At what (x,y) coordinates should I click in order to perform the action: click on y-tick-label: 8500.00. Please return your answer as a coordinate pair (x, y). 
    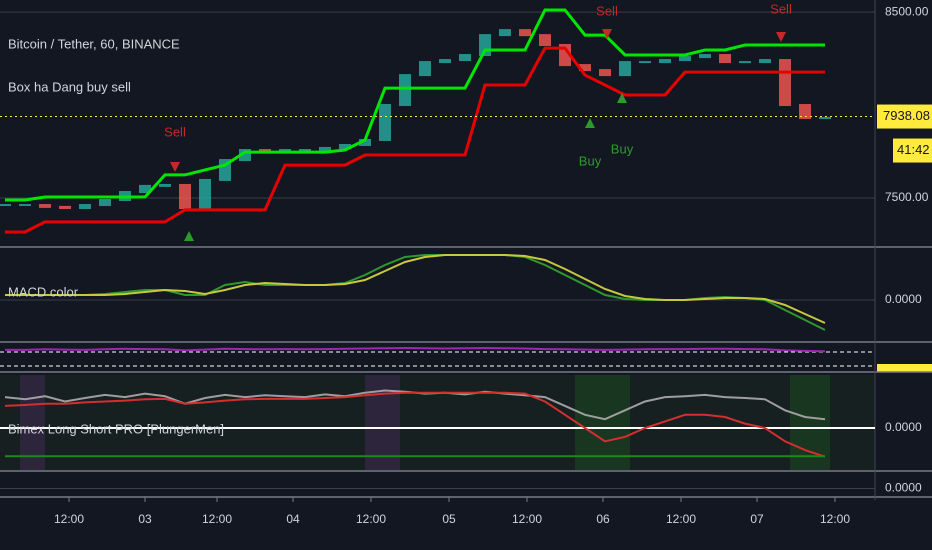
    Looking at the image, I should click on (907, 11).